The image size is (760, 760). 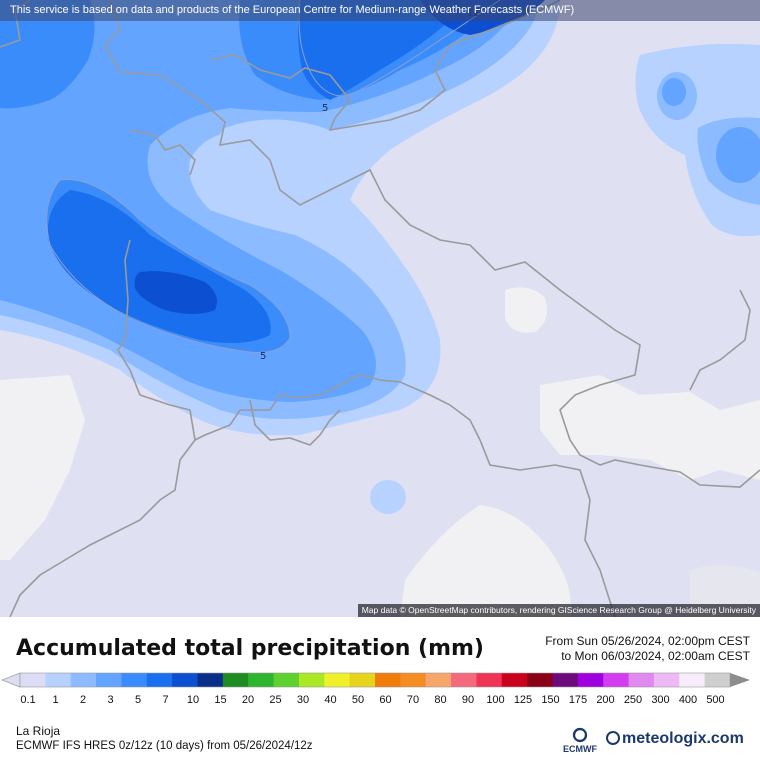 I want to click on legend-frame, so click(x=375, y=680).